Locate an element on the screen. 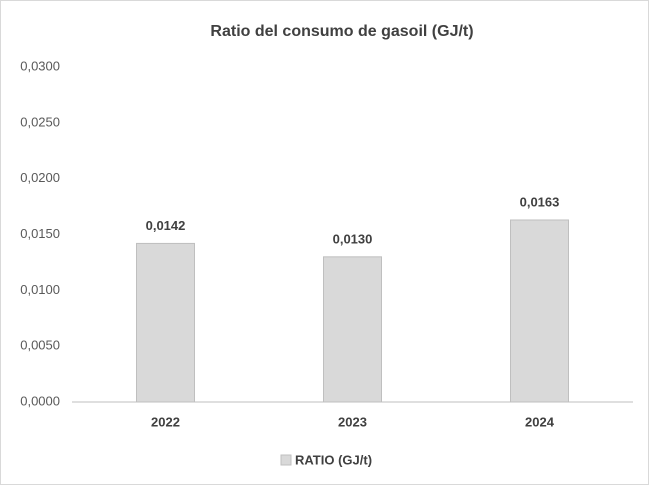 This screenshot has width=649, height=485. x-tick-label: 2023 is located at coordinates (352, 421).